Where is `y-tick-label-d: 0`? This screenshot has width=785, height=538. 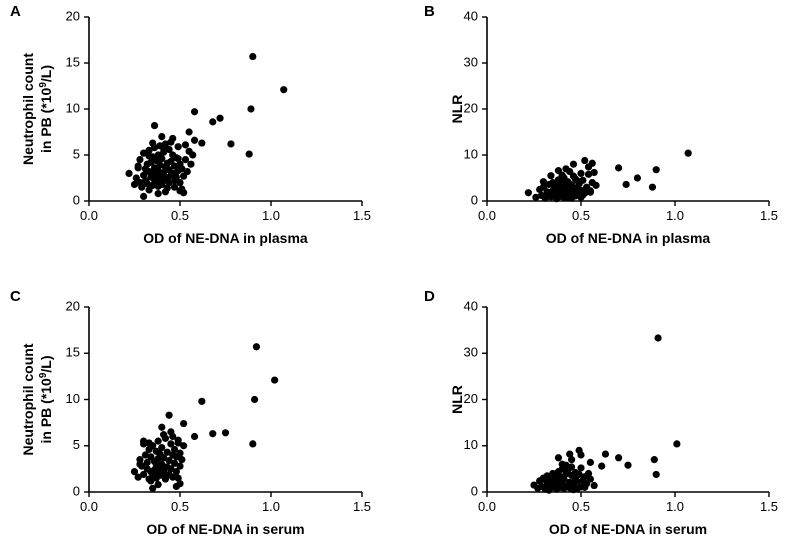 y-tick-label-d: 0 is located at coordinates (474, 490).